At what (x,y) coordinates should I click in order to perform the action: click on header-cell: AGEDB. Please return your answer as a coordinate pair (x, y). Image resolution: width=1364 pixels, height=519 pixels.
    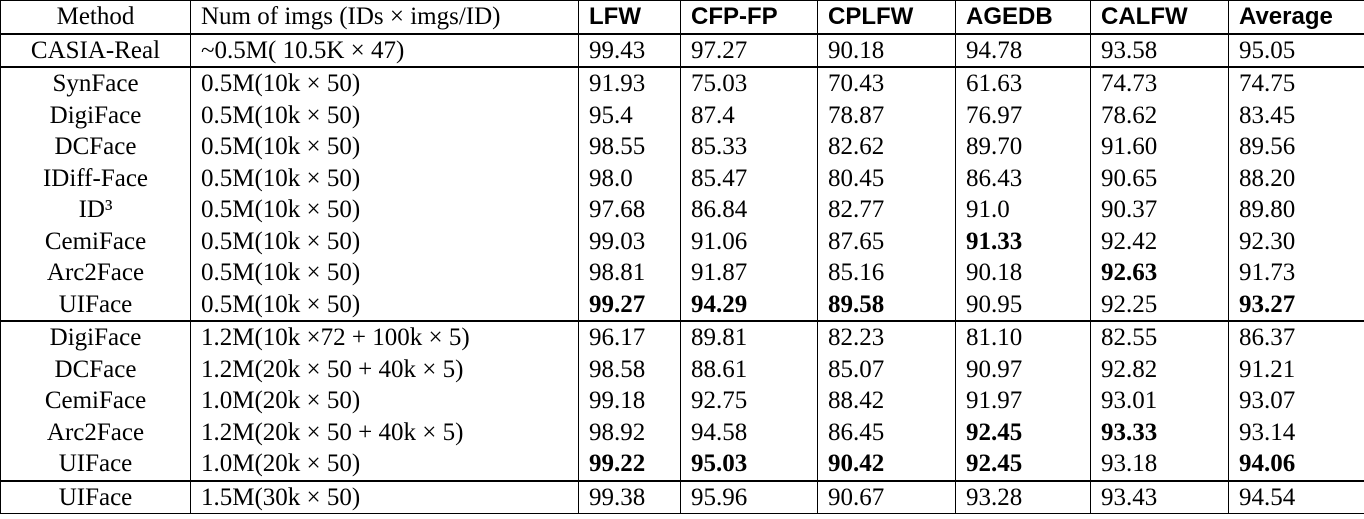
    Looking at the image, I should click on (1023, 17).